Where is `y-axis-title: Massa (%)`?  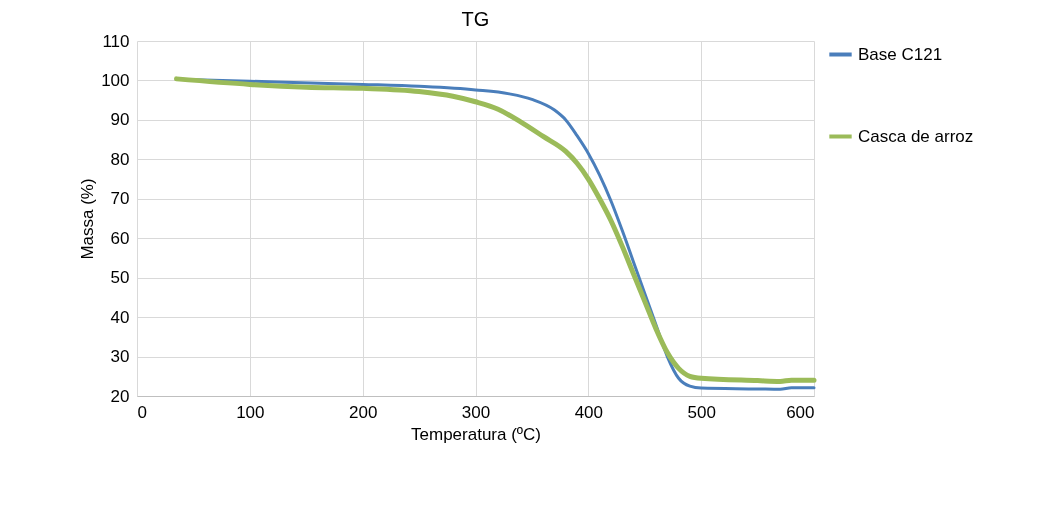
y-axis-title: Massa (%) is located at coordinates (88, 219).